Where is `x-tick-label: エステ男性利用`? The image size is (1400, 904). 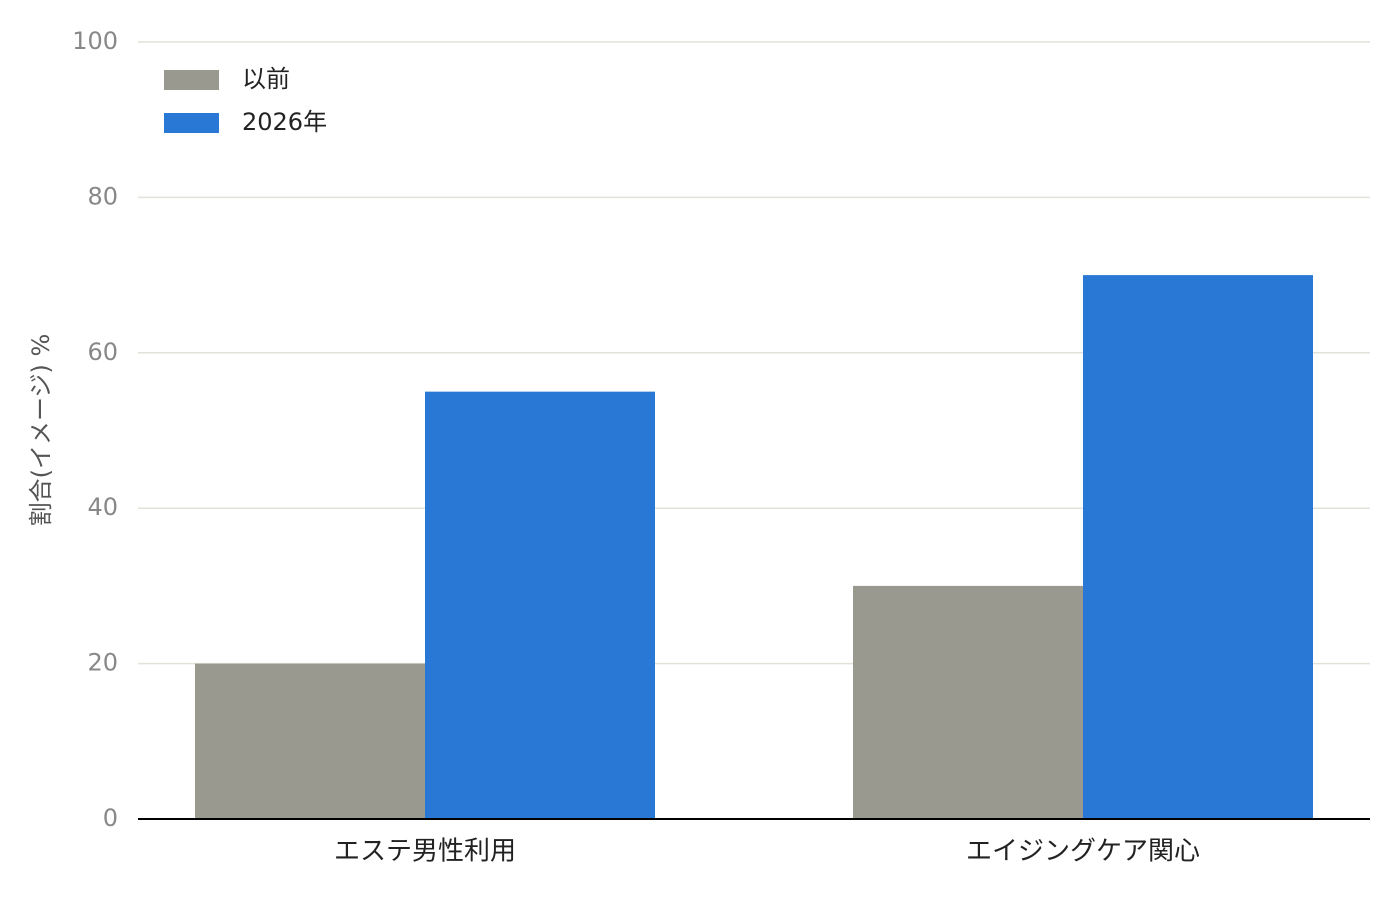 x-tick-label: エステ男性利用 is located at coordinates (425, 852).